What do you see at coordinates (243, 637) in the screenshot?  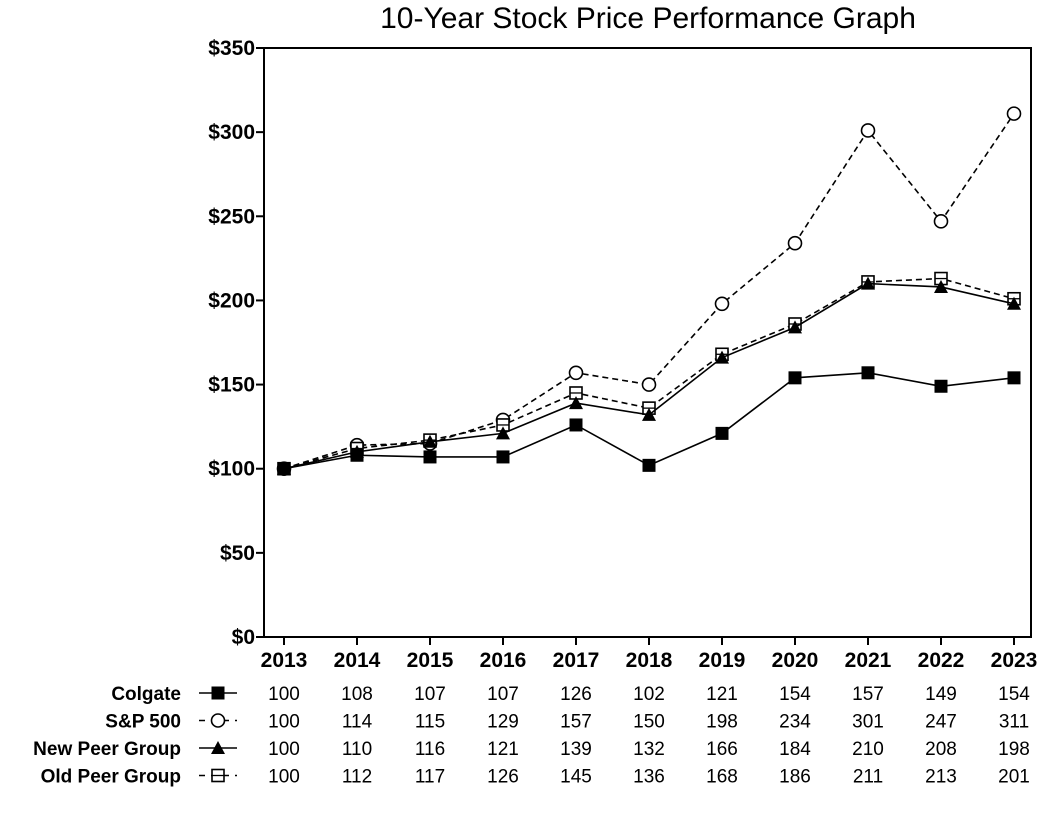 I see `y-tick-label: $0` at bounding box center [243, 637].